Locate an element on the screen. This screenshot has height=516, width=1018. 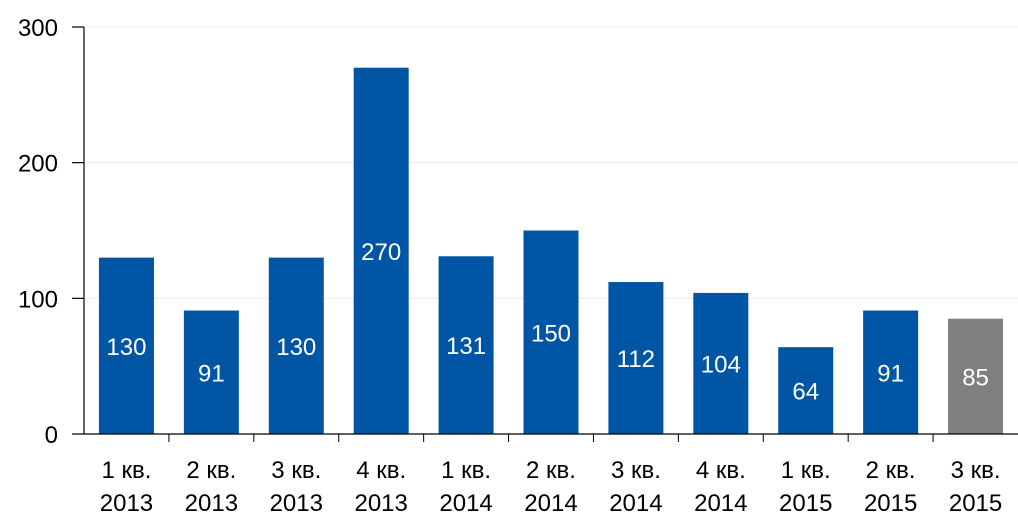
data-label: 270 is located at coordinates (381, 252).